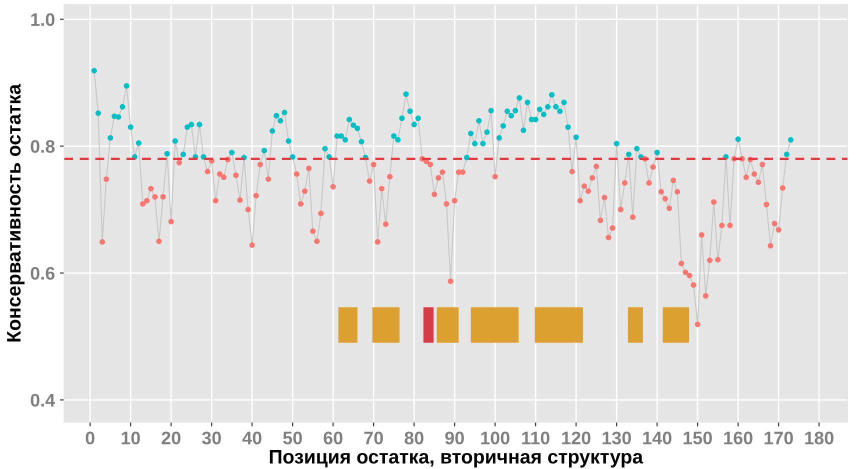 This screenshot has height=469, width=856. I want to click on y-tick-label: 0.6, so click(42, 273).